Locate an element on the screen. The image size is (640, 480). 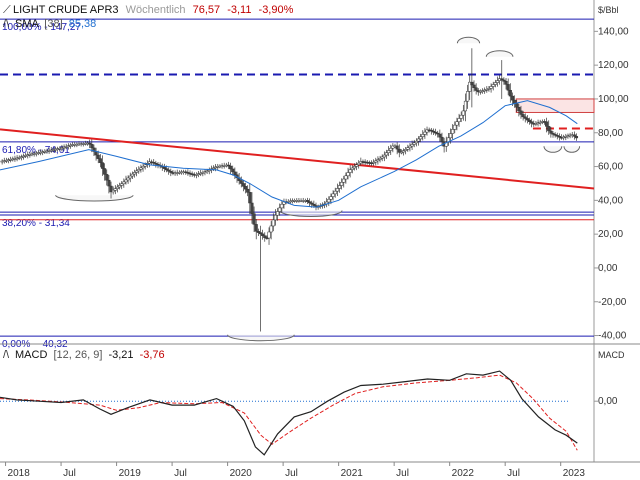
price-y-tick-label: 140,00 is located at coordinates (613, 31).